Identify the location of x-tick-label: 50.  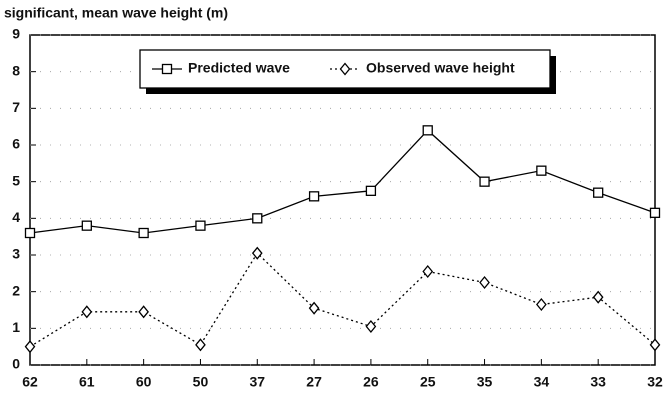
(201, 382).